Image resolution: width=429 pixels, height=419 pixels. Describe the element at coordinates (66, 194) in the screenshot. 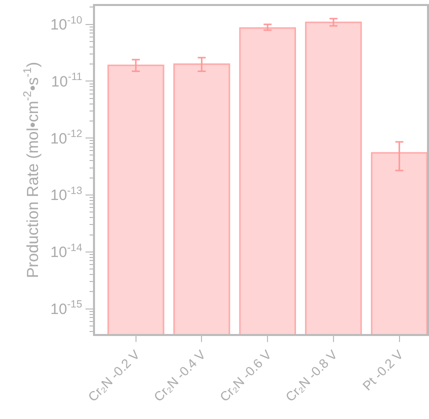

I see `y-tick-label: 10$^{-13}$` at that location.